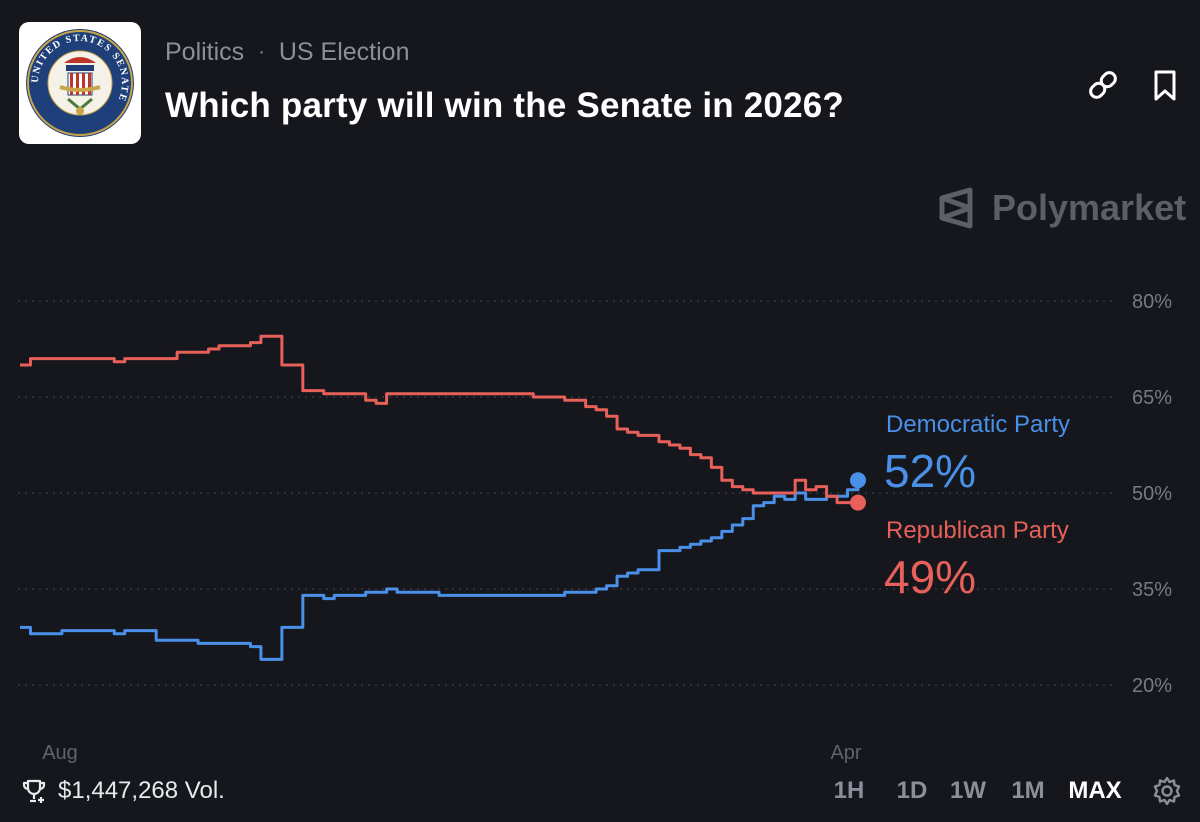 This screenshot has height=822, width=1200. What do you see at coordinates (205, 52) in the screenshot?
I see `breadcrumb-category: Politics` at bounding box center [205, 52].